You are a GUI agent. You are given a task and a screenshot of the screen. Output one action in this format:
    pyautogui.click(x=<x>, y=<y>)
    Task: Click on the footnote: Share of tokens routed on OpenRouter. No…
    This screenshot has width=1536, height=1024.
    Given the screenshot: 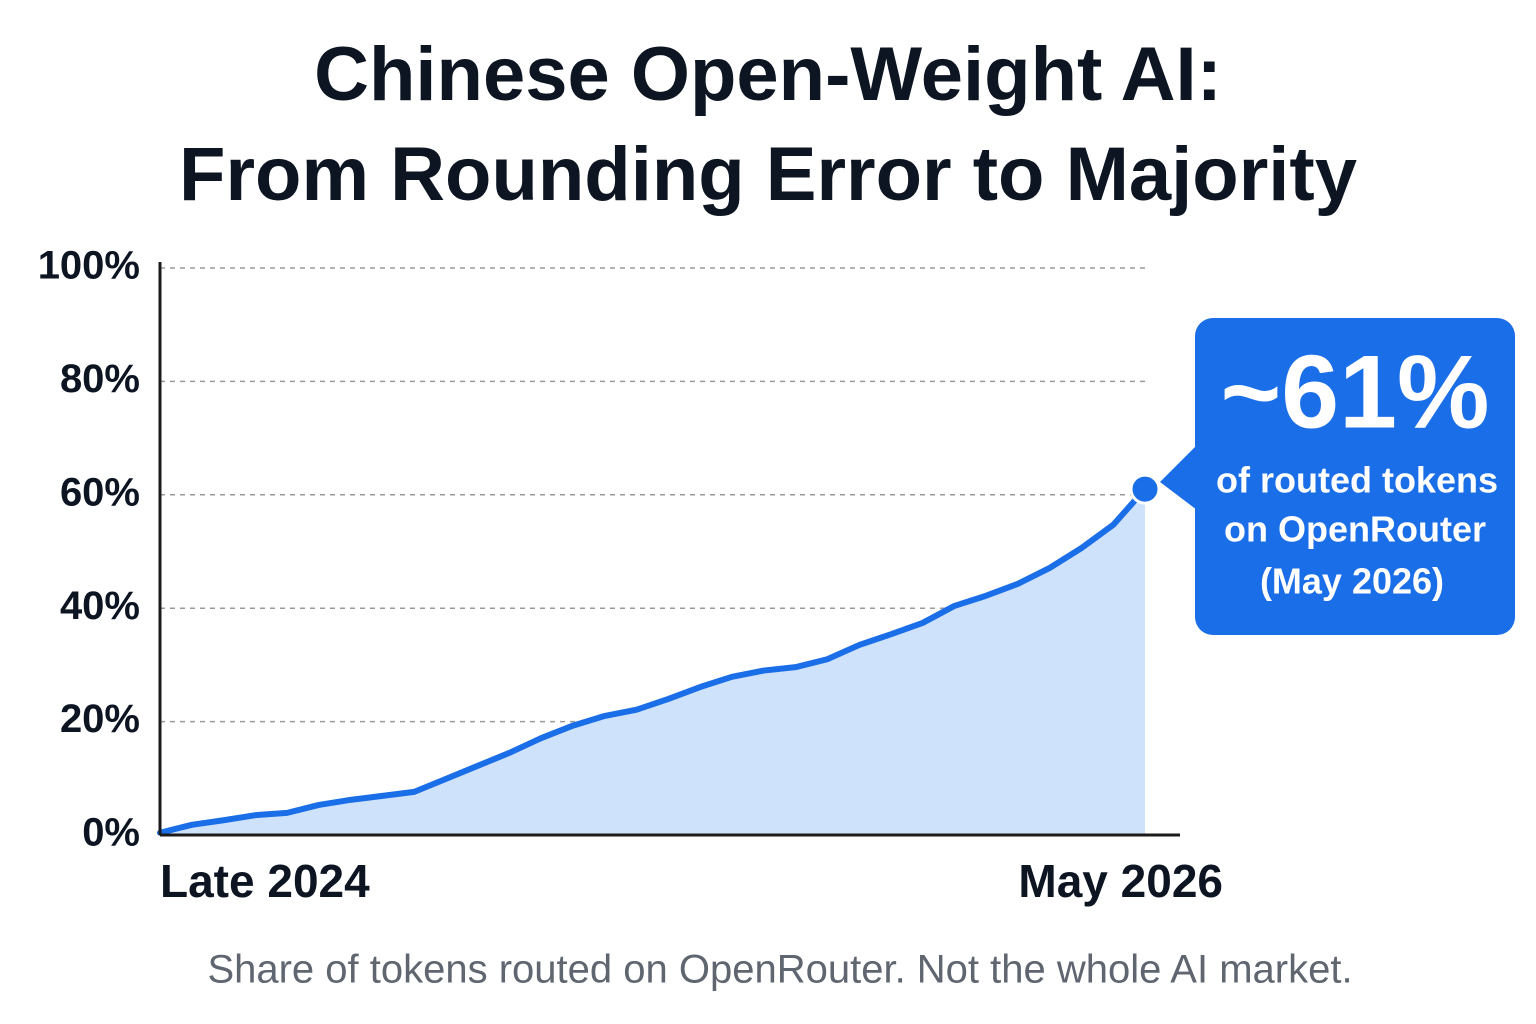 What is the action you would take?
    pyautogui.click(x=779, y=970)
    